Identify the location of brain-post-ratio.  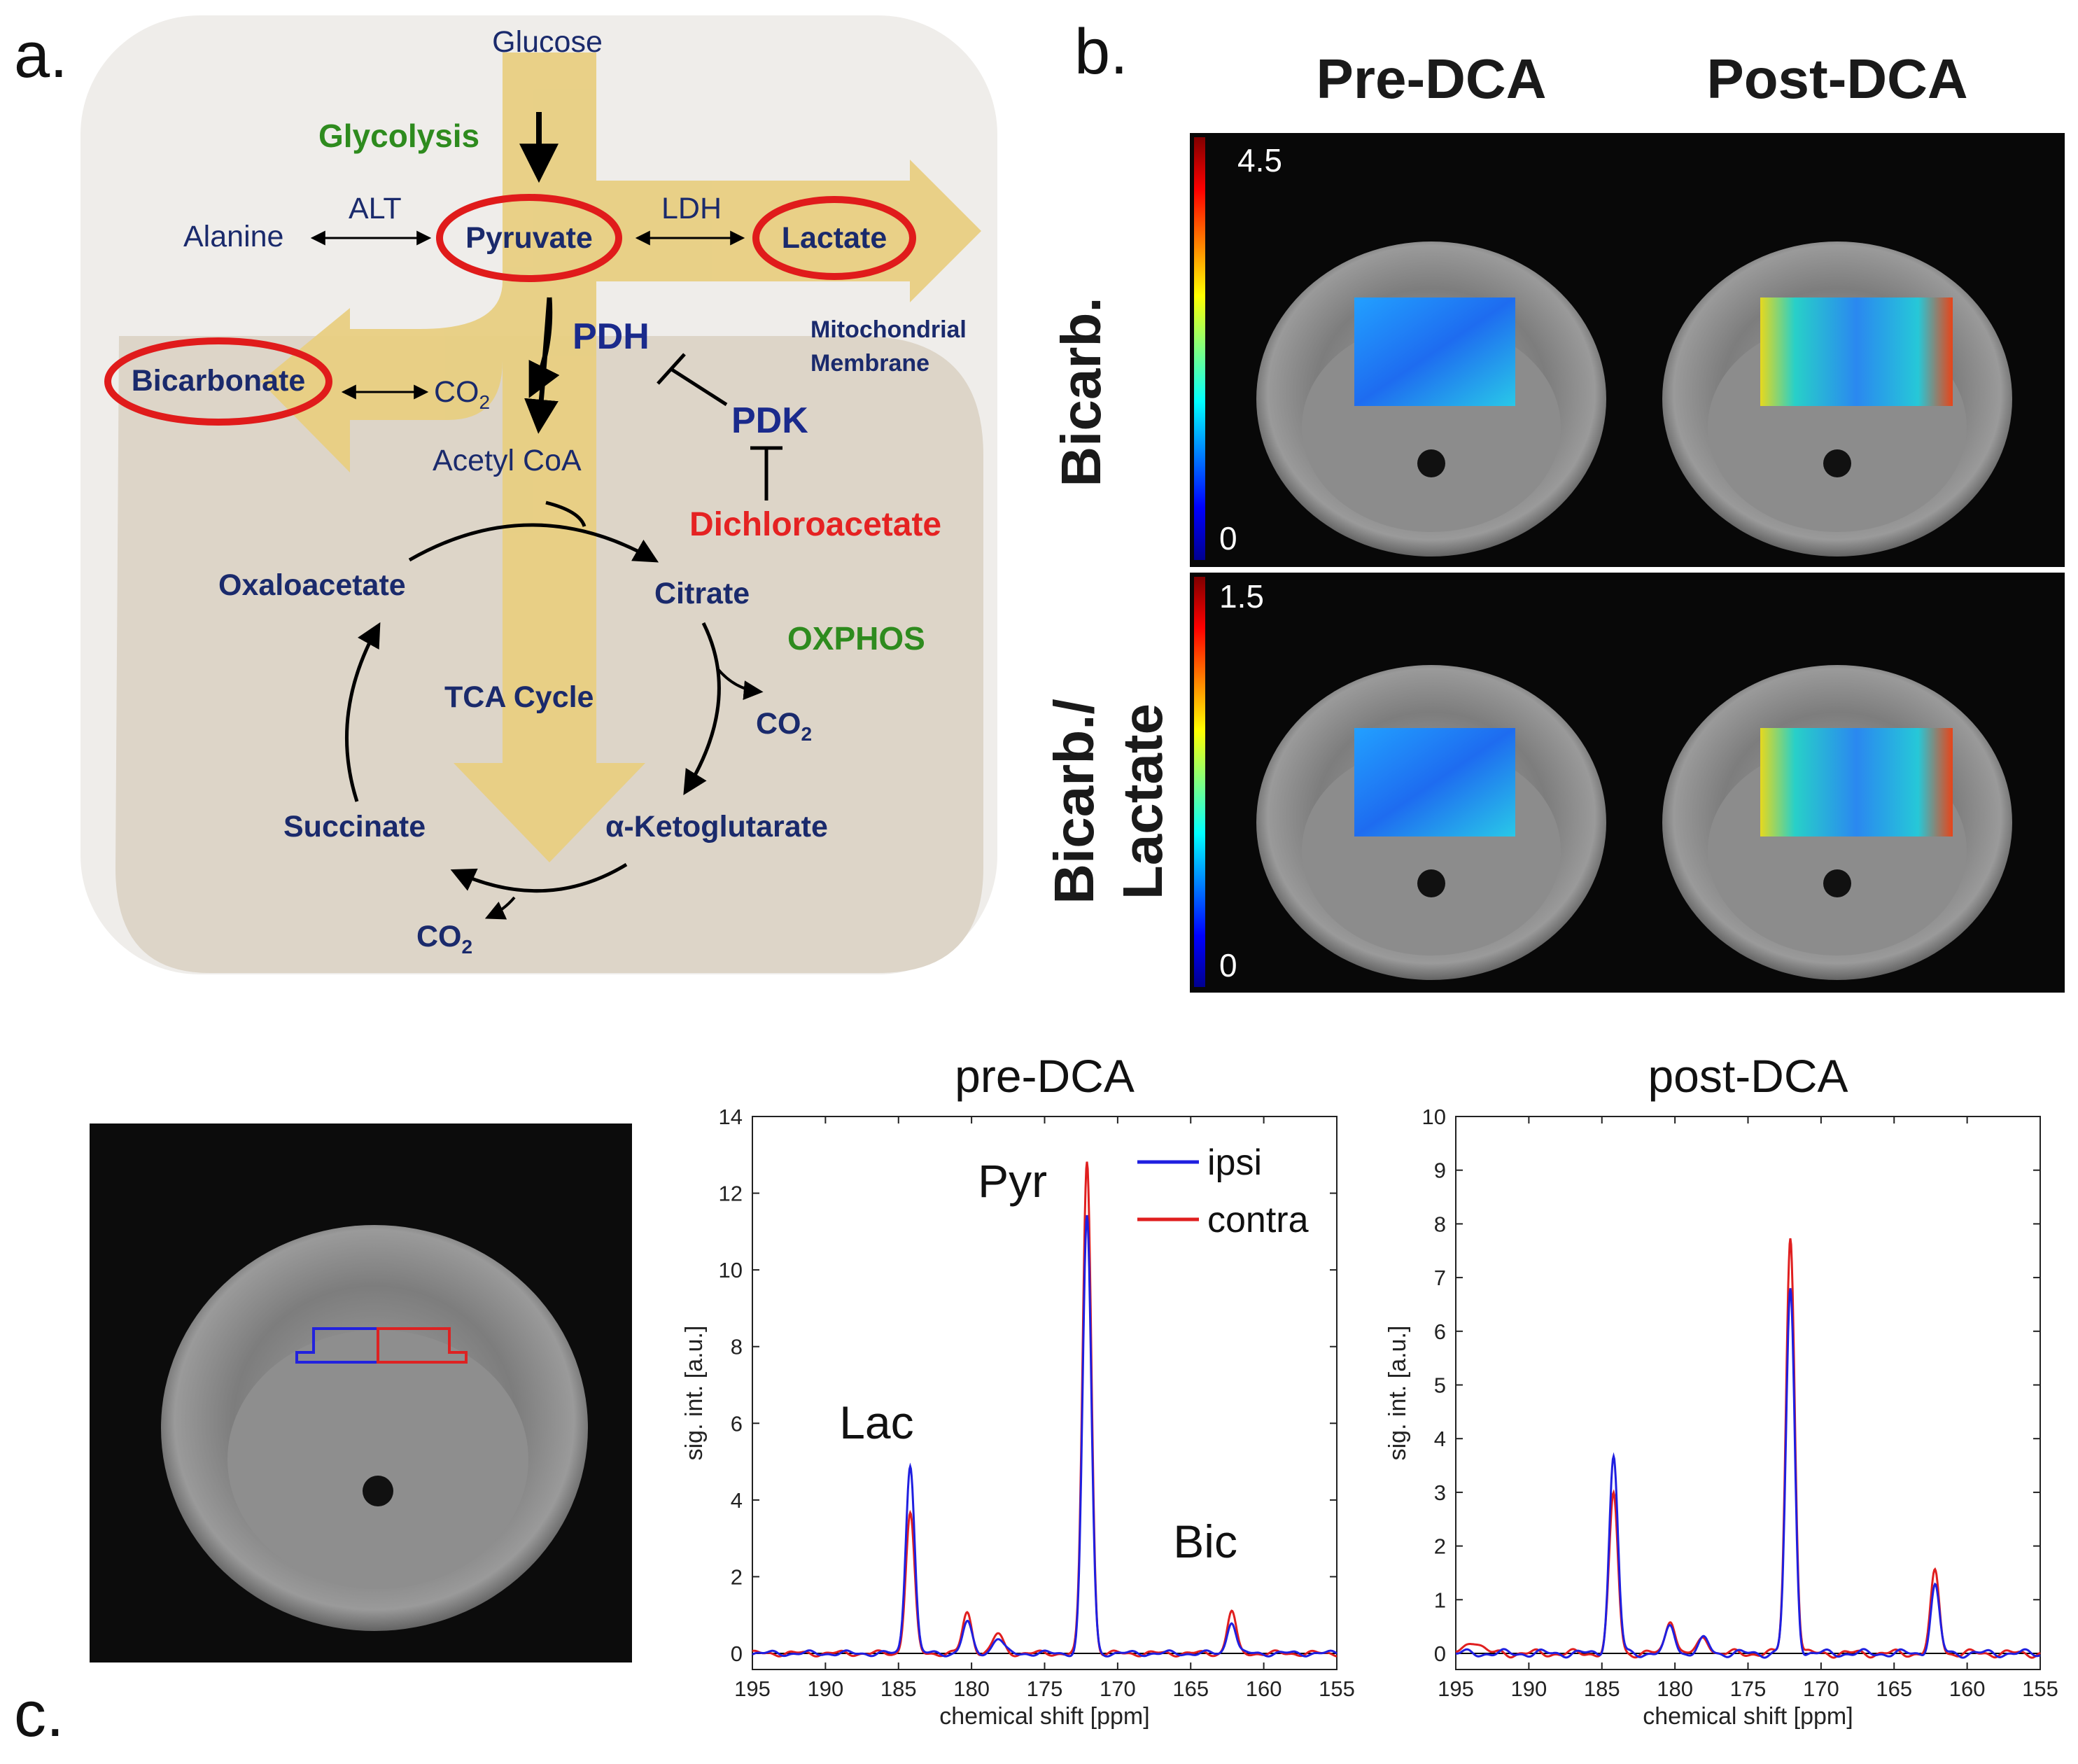
(1837, 822).